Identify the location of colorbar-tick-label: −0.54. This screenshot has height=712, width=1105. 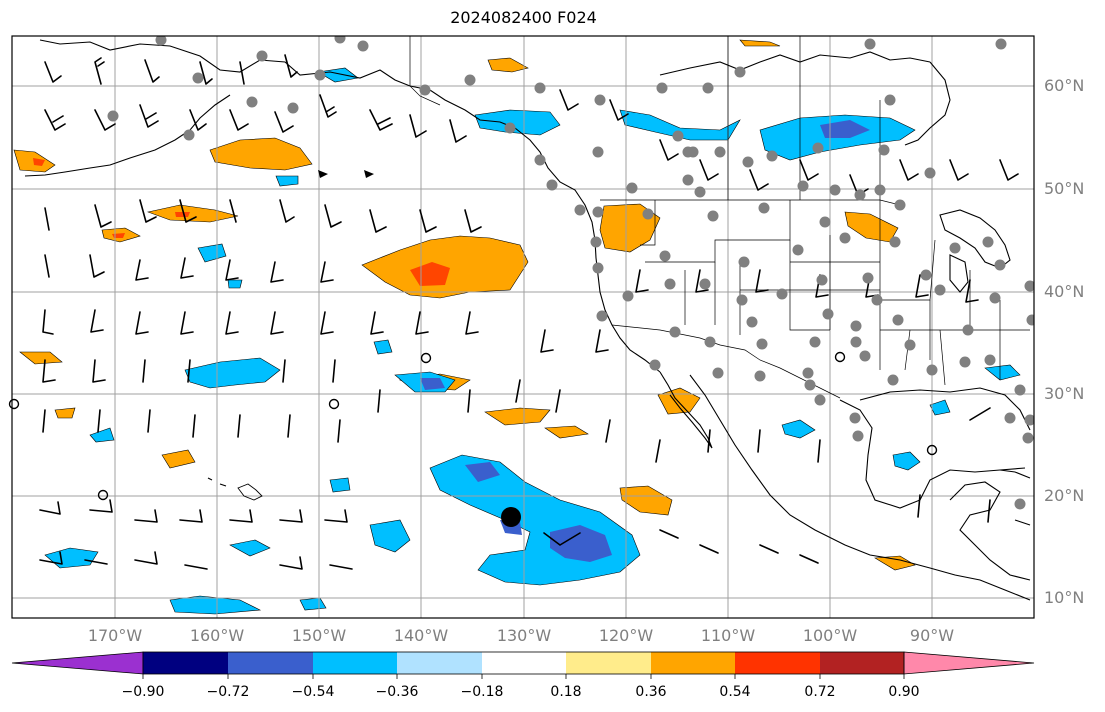
(313, 692).